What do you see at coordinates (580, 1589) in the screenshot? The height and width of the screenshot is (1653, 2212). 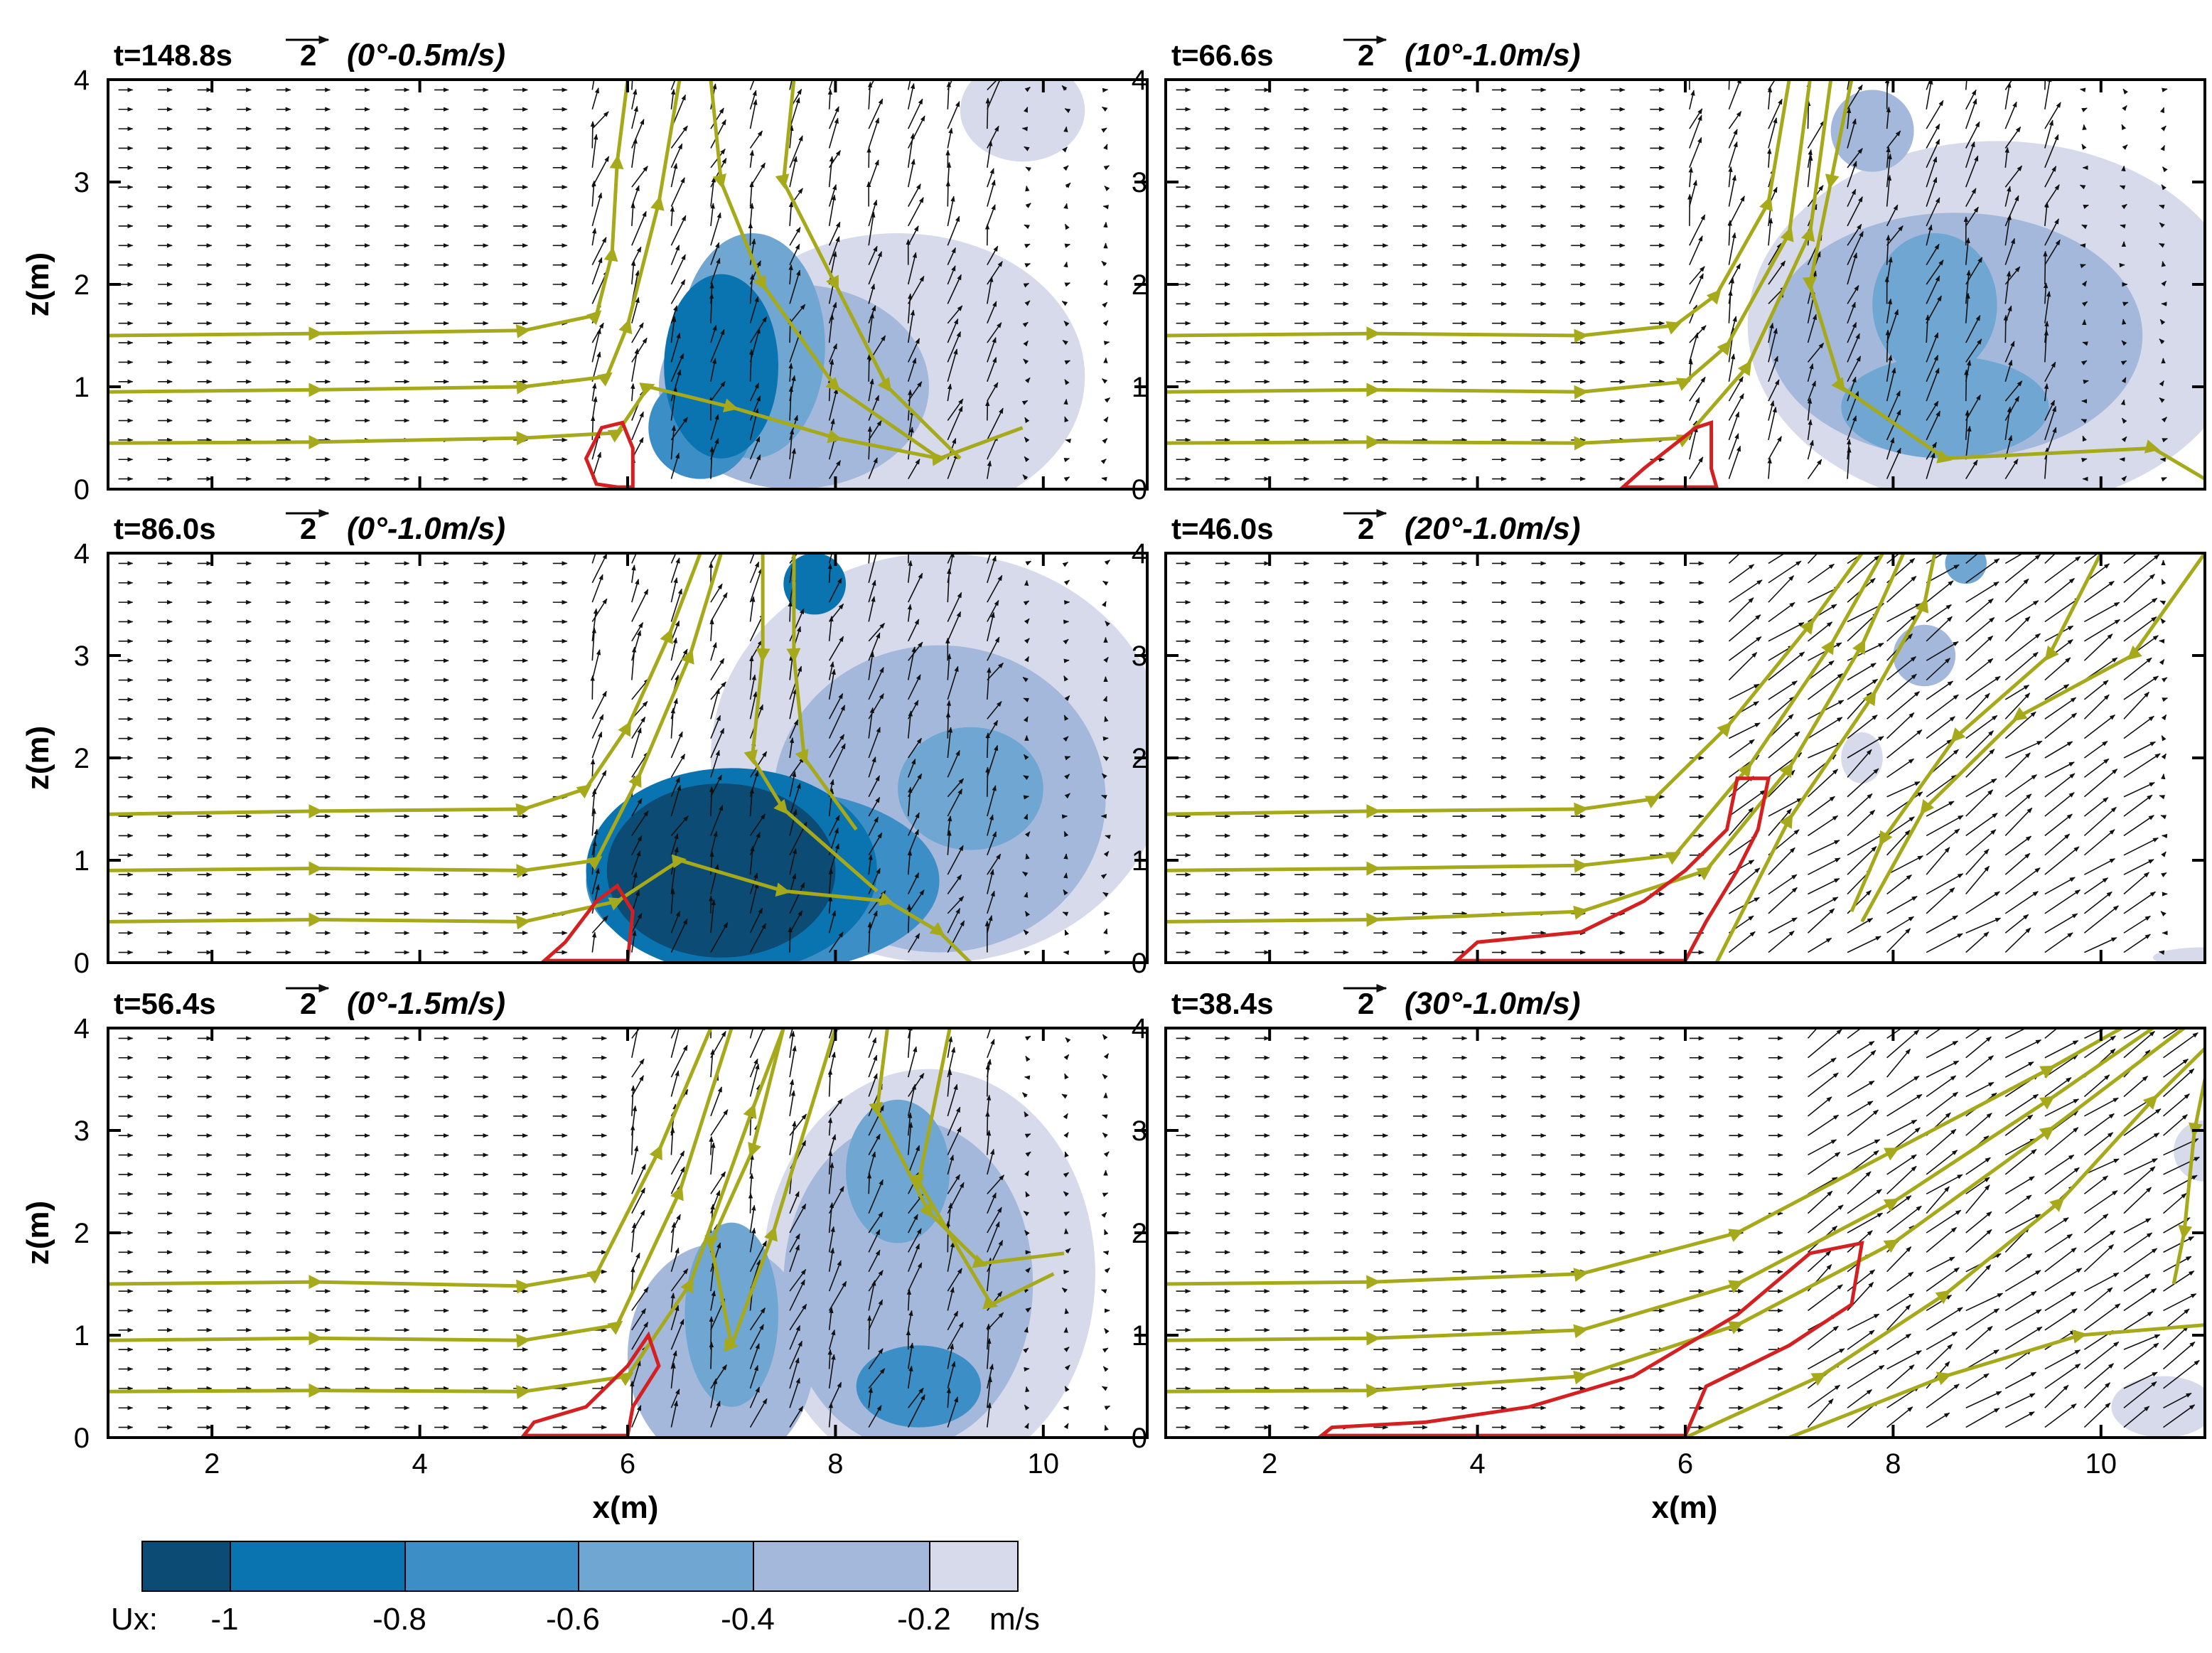 I see `colorbar: -1 -0.8 -0.6 -0.4 -0.2` at bounding box center [580, 1589].